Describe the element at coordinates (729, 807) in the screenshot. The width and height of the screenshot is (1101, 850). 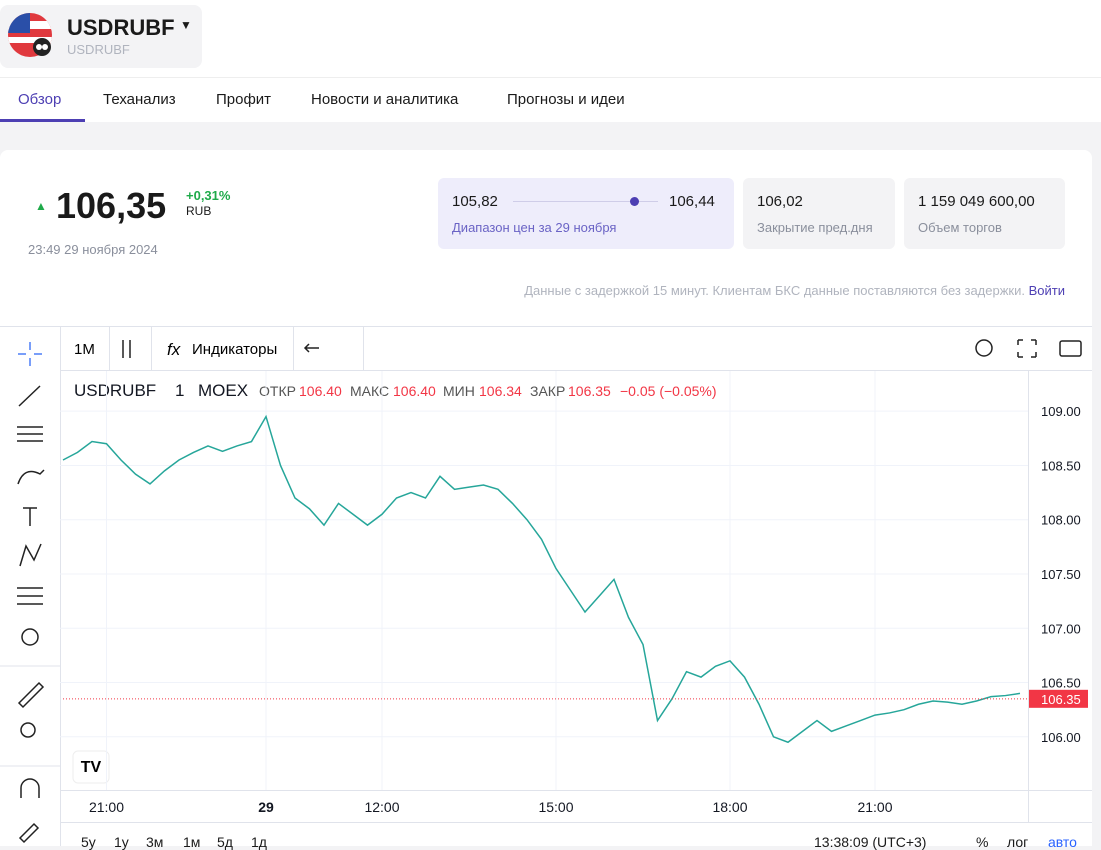
I see `x-tick-label: 18:00` at that location.